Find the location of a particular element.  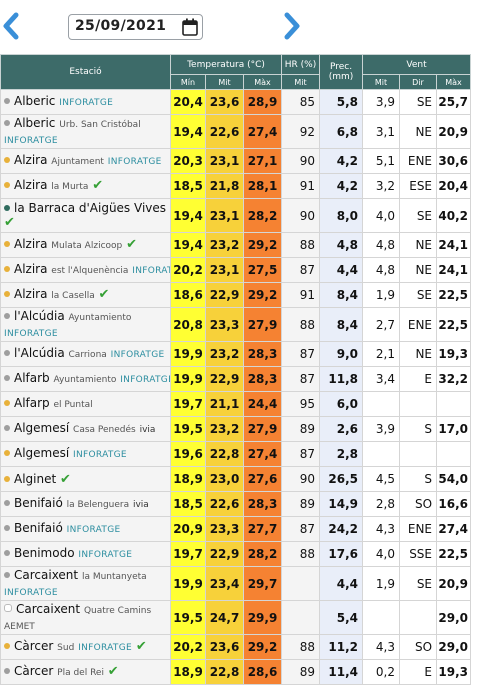

station-cell: Alfarp el Puntal is located at coordinates (85, 404).